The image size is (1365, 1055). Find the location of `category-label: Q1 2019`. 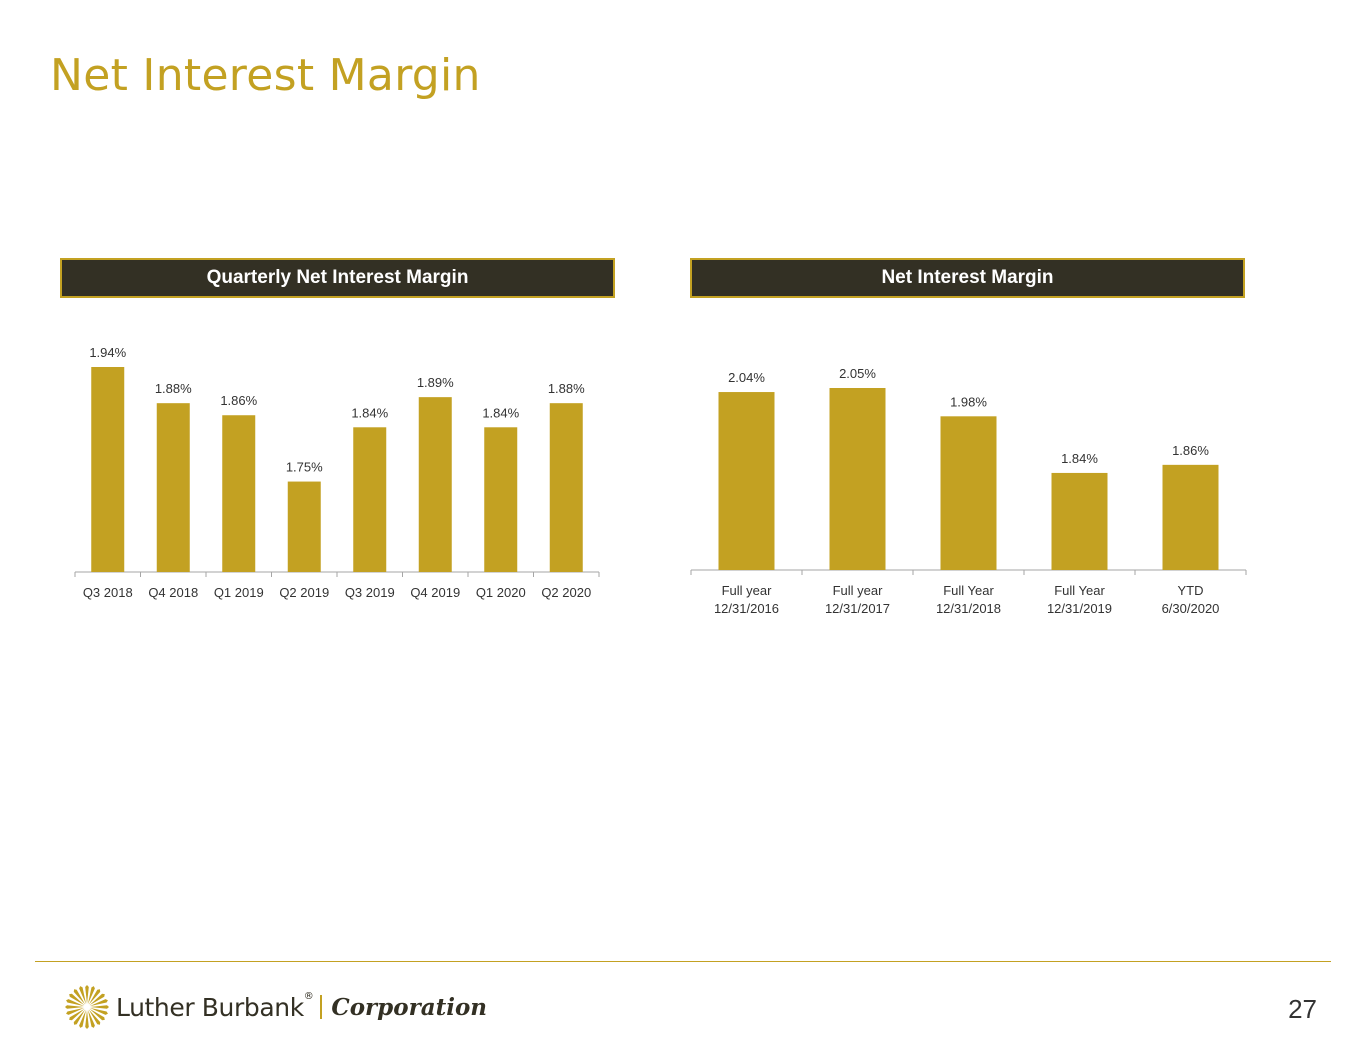

category-label: Q1 2019 is located at coordinates (239, 592).